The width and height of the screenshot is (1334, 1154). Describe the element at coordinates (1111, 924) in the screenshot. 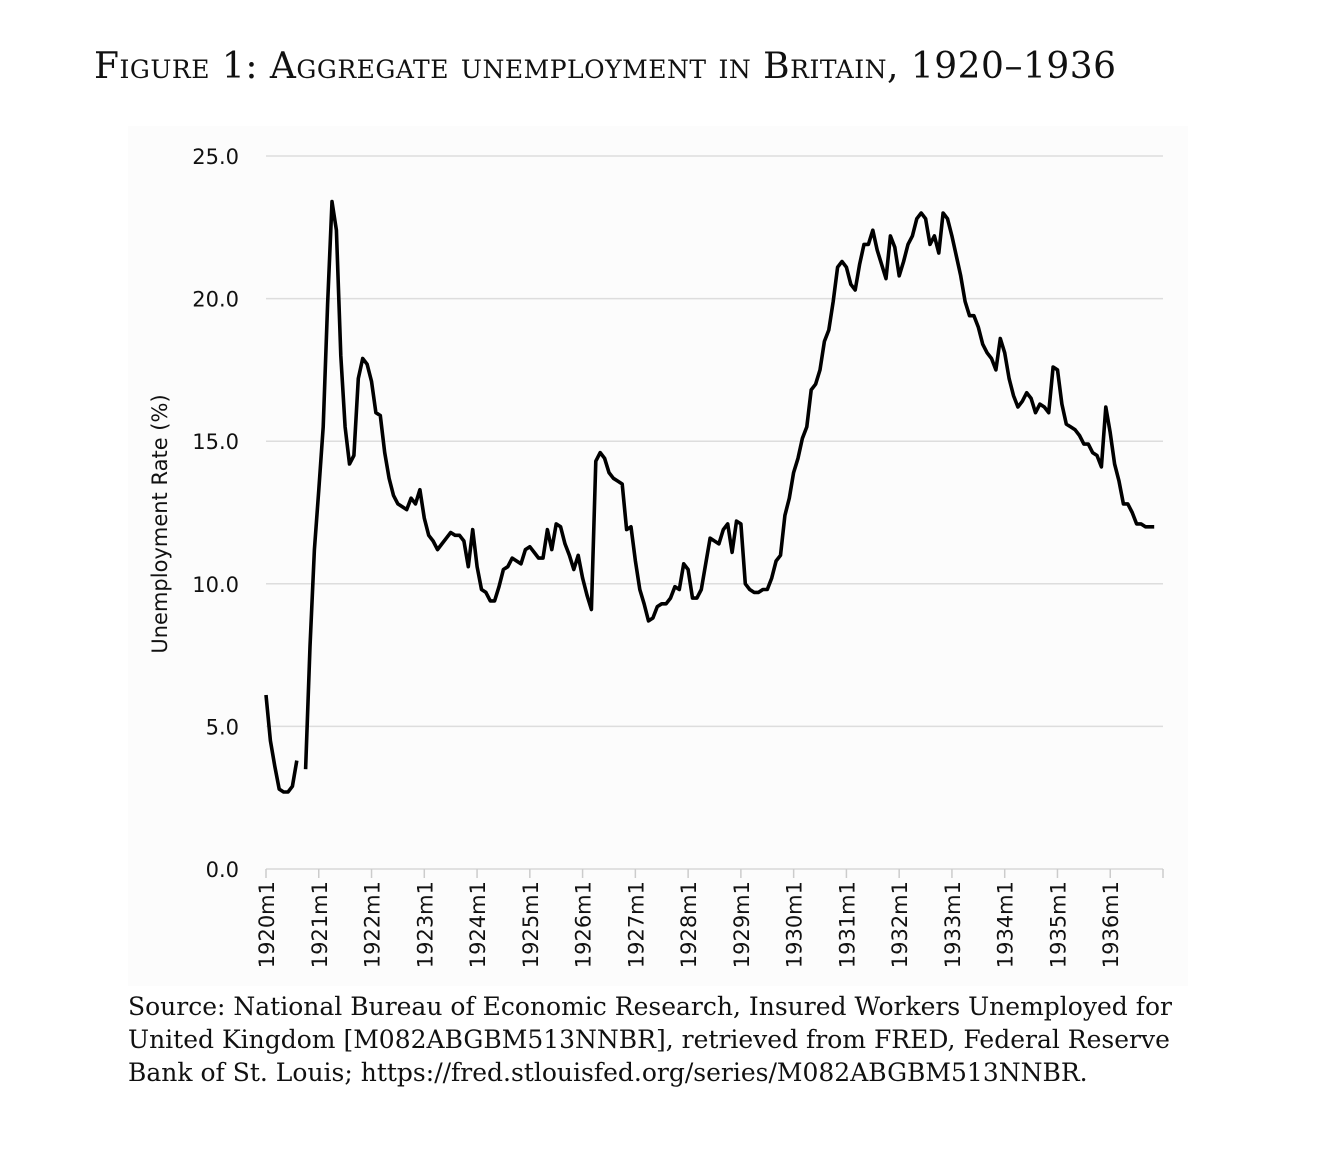

I see `x-tick-label: 1936m1` at that location.